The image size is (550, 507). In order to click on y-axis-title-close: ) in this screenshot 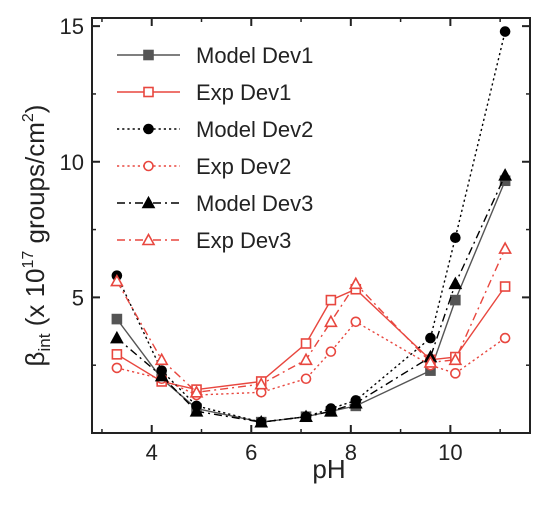, I will do `click(35, 109)`.